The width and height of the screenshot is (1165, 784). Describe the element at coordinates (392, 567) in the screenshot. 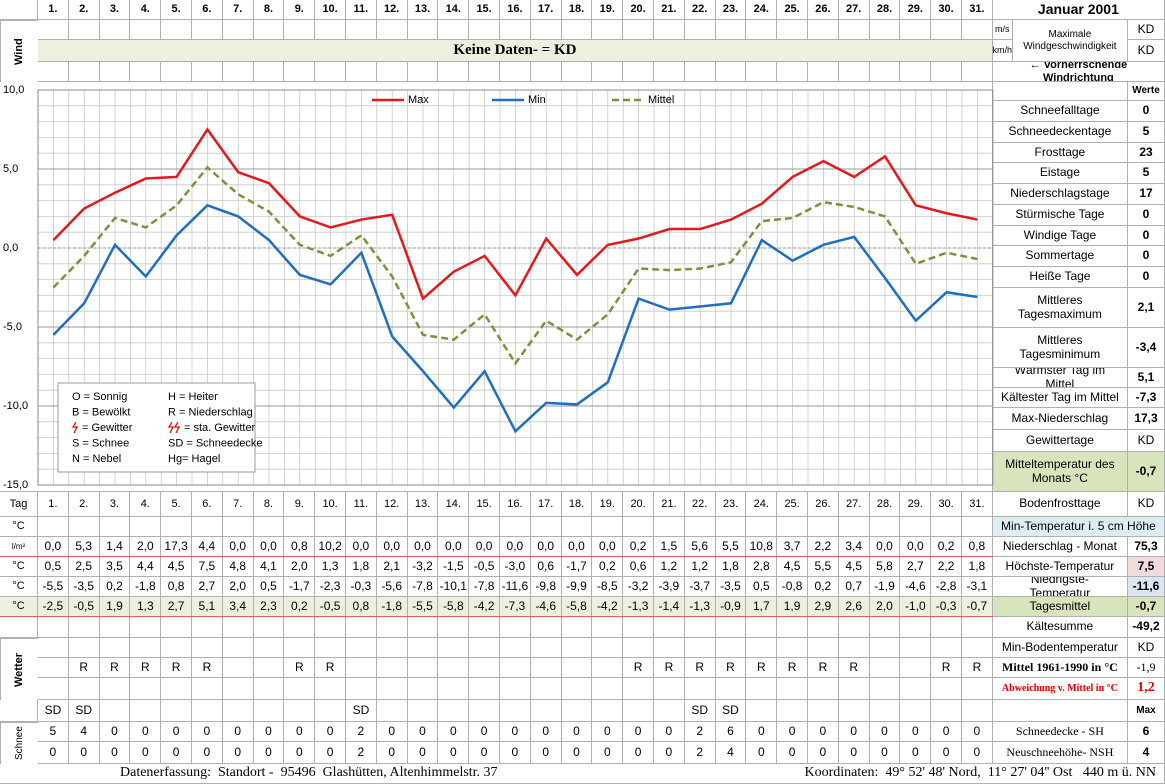

I see `max-cell: 2,1` at that location.